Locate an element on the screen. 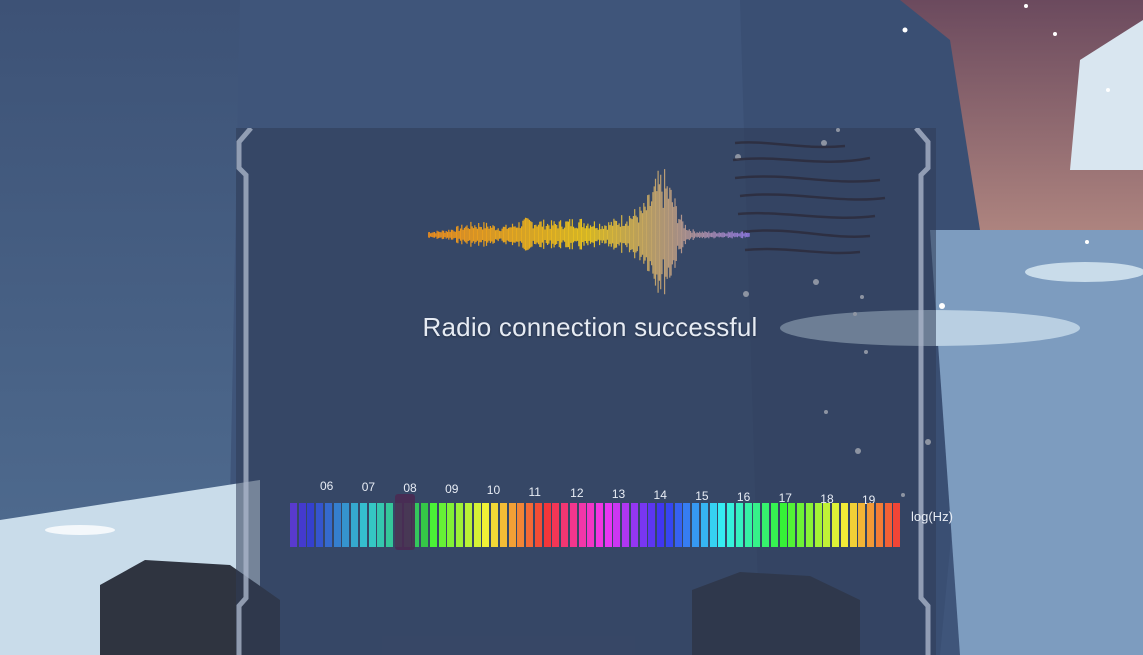 This screenshot has height=655, width=1143. tick-label-17: 17 is located at coordinates (785, 498).